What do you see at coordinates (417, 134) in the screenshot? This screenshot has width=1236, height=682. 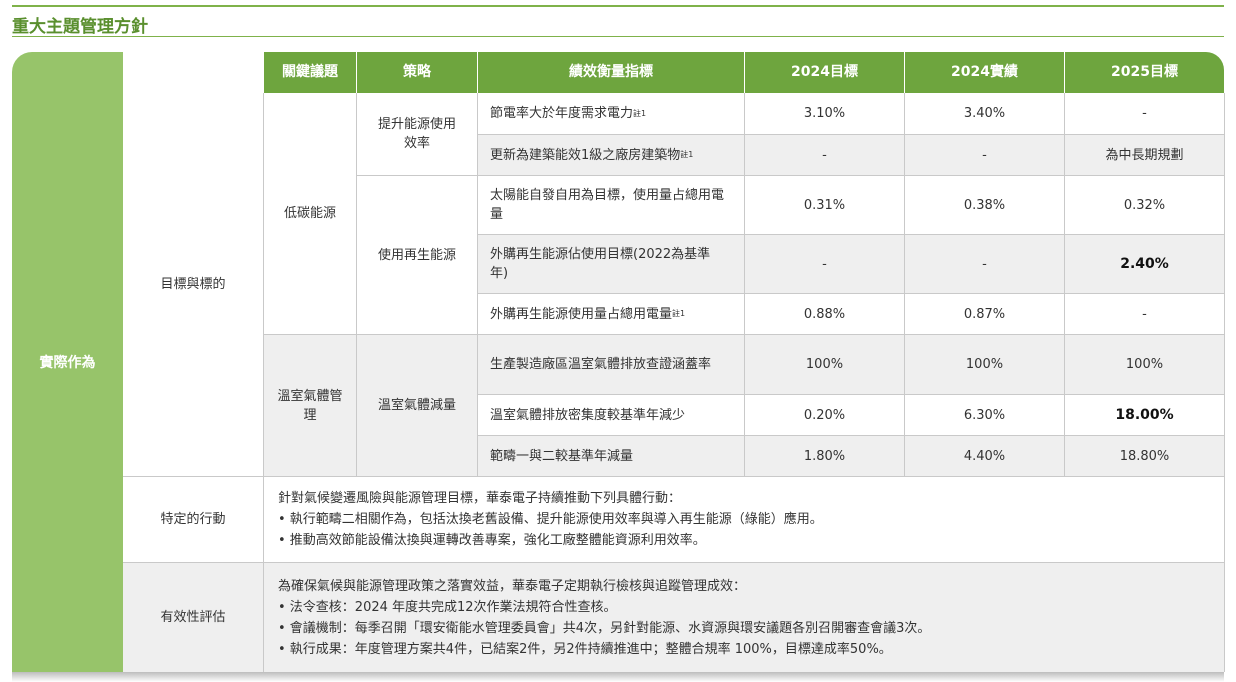 I see `strategy-efficiency: 提升能源使用效率` at bounding box center [417, 134].